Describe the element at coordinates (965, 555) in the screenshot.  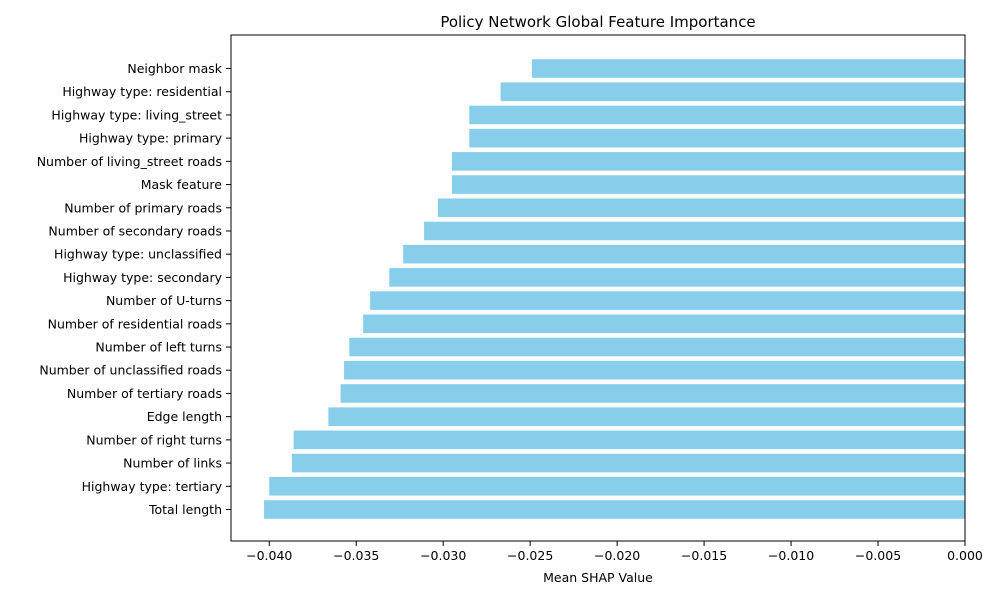
I see `x-tick-label: 0.000` at that location.